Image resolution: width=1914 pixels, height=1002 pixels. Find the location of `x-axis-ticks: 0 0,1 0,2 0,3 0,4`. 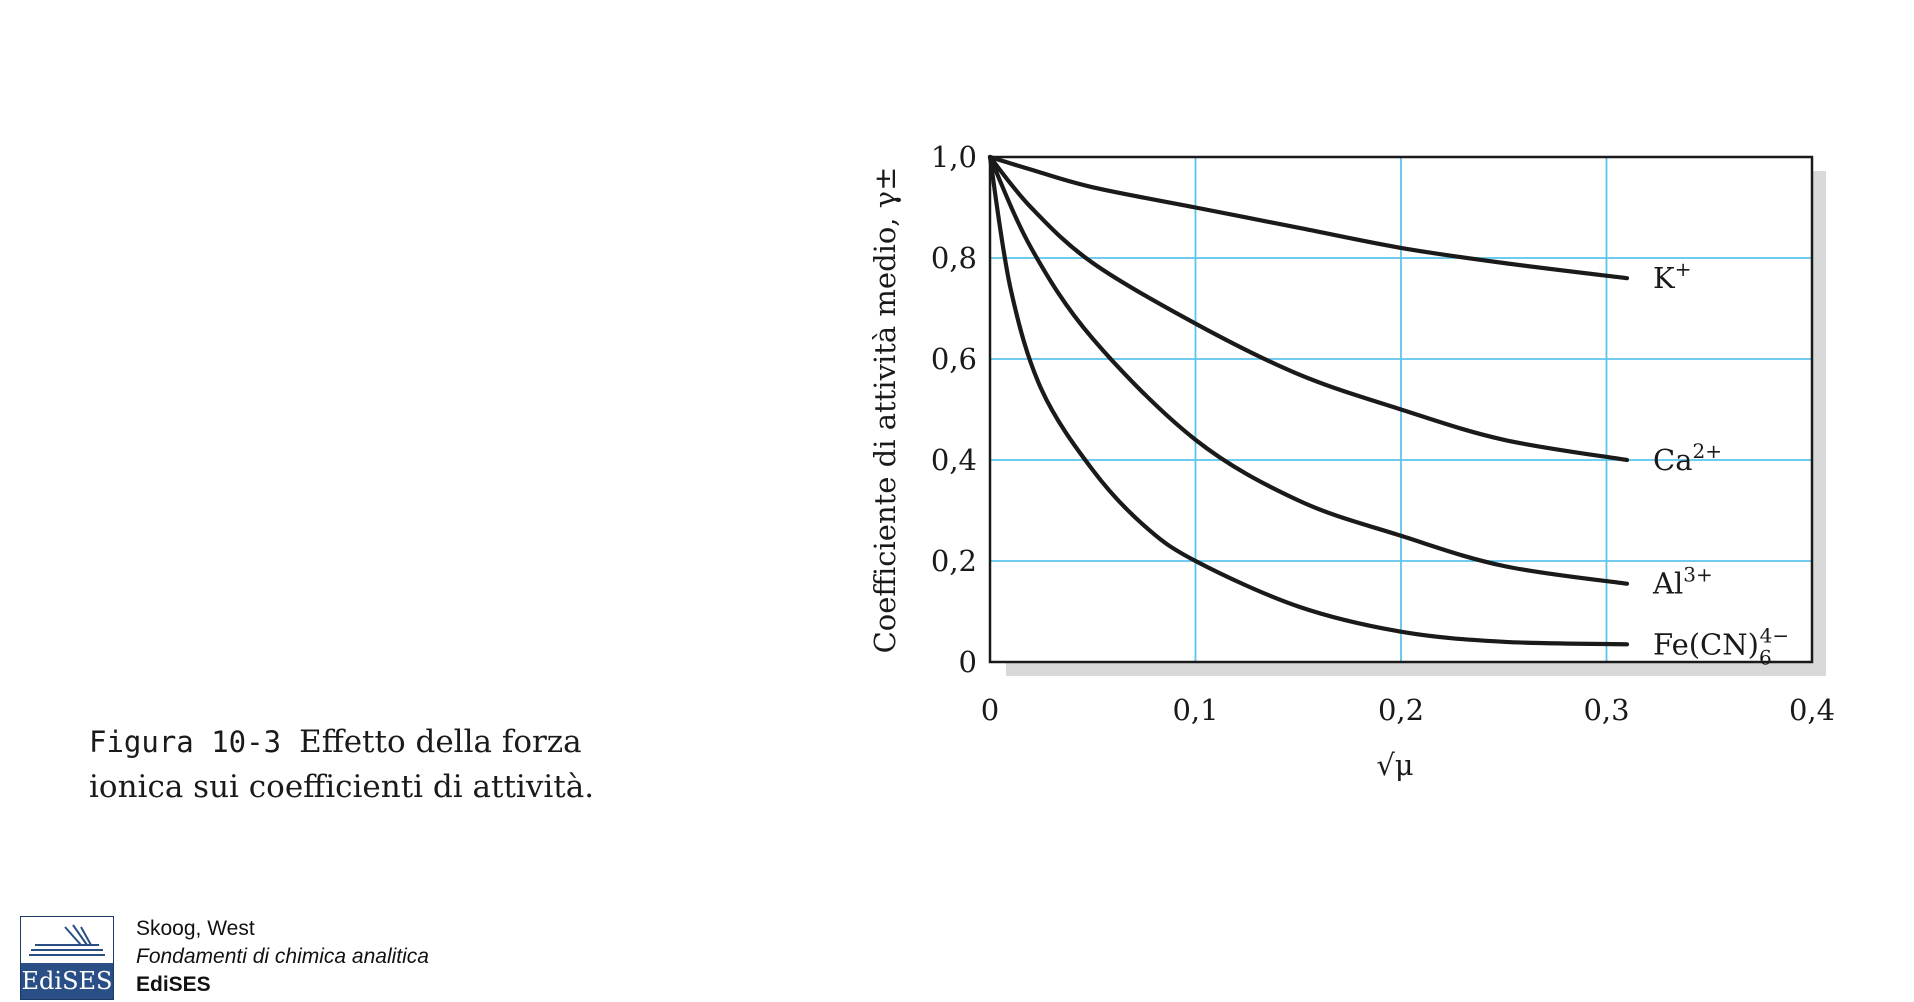

x-axis-ticks: 0 0,1 0,2 0,3 0,4 is located at coordinates (1408, 710).